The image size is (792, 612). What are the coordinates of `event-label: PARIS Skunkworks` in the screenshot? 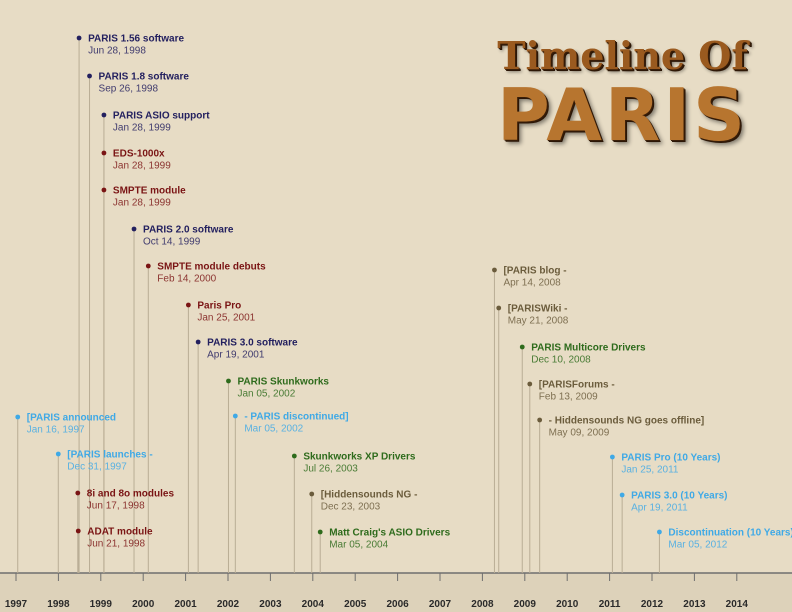 It's located at (283, 382).